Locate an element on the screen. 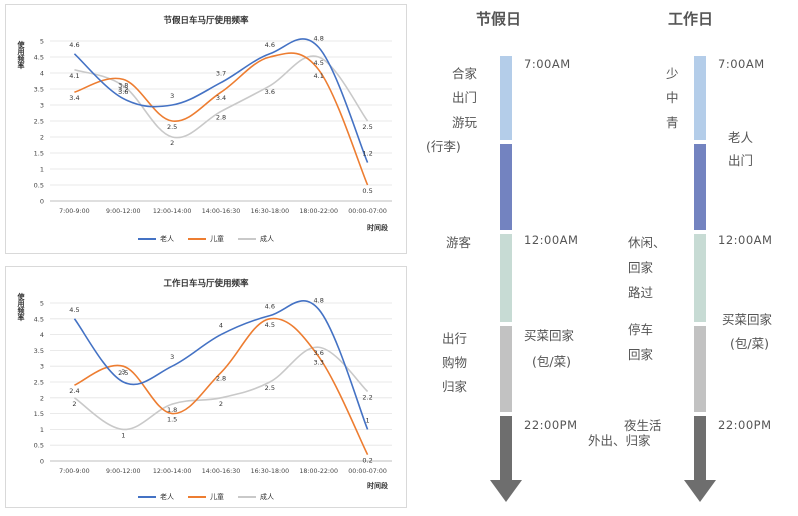 The height and width of the screenshot is (516, 798). workday-time-12am: 12:00AM is located at coordinates (745, 240).